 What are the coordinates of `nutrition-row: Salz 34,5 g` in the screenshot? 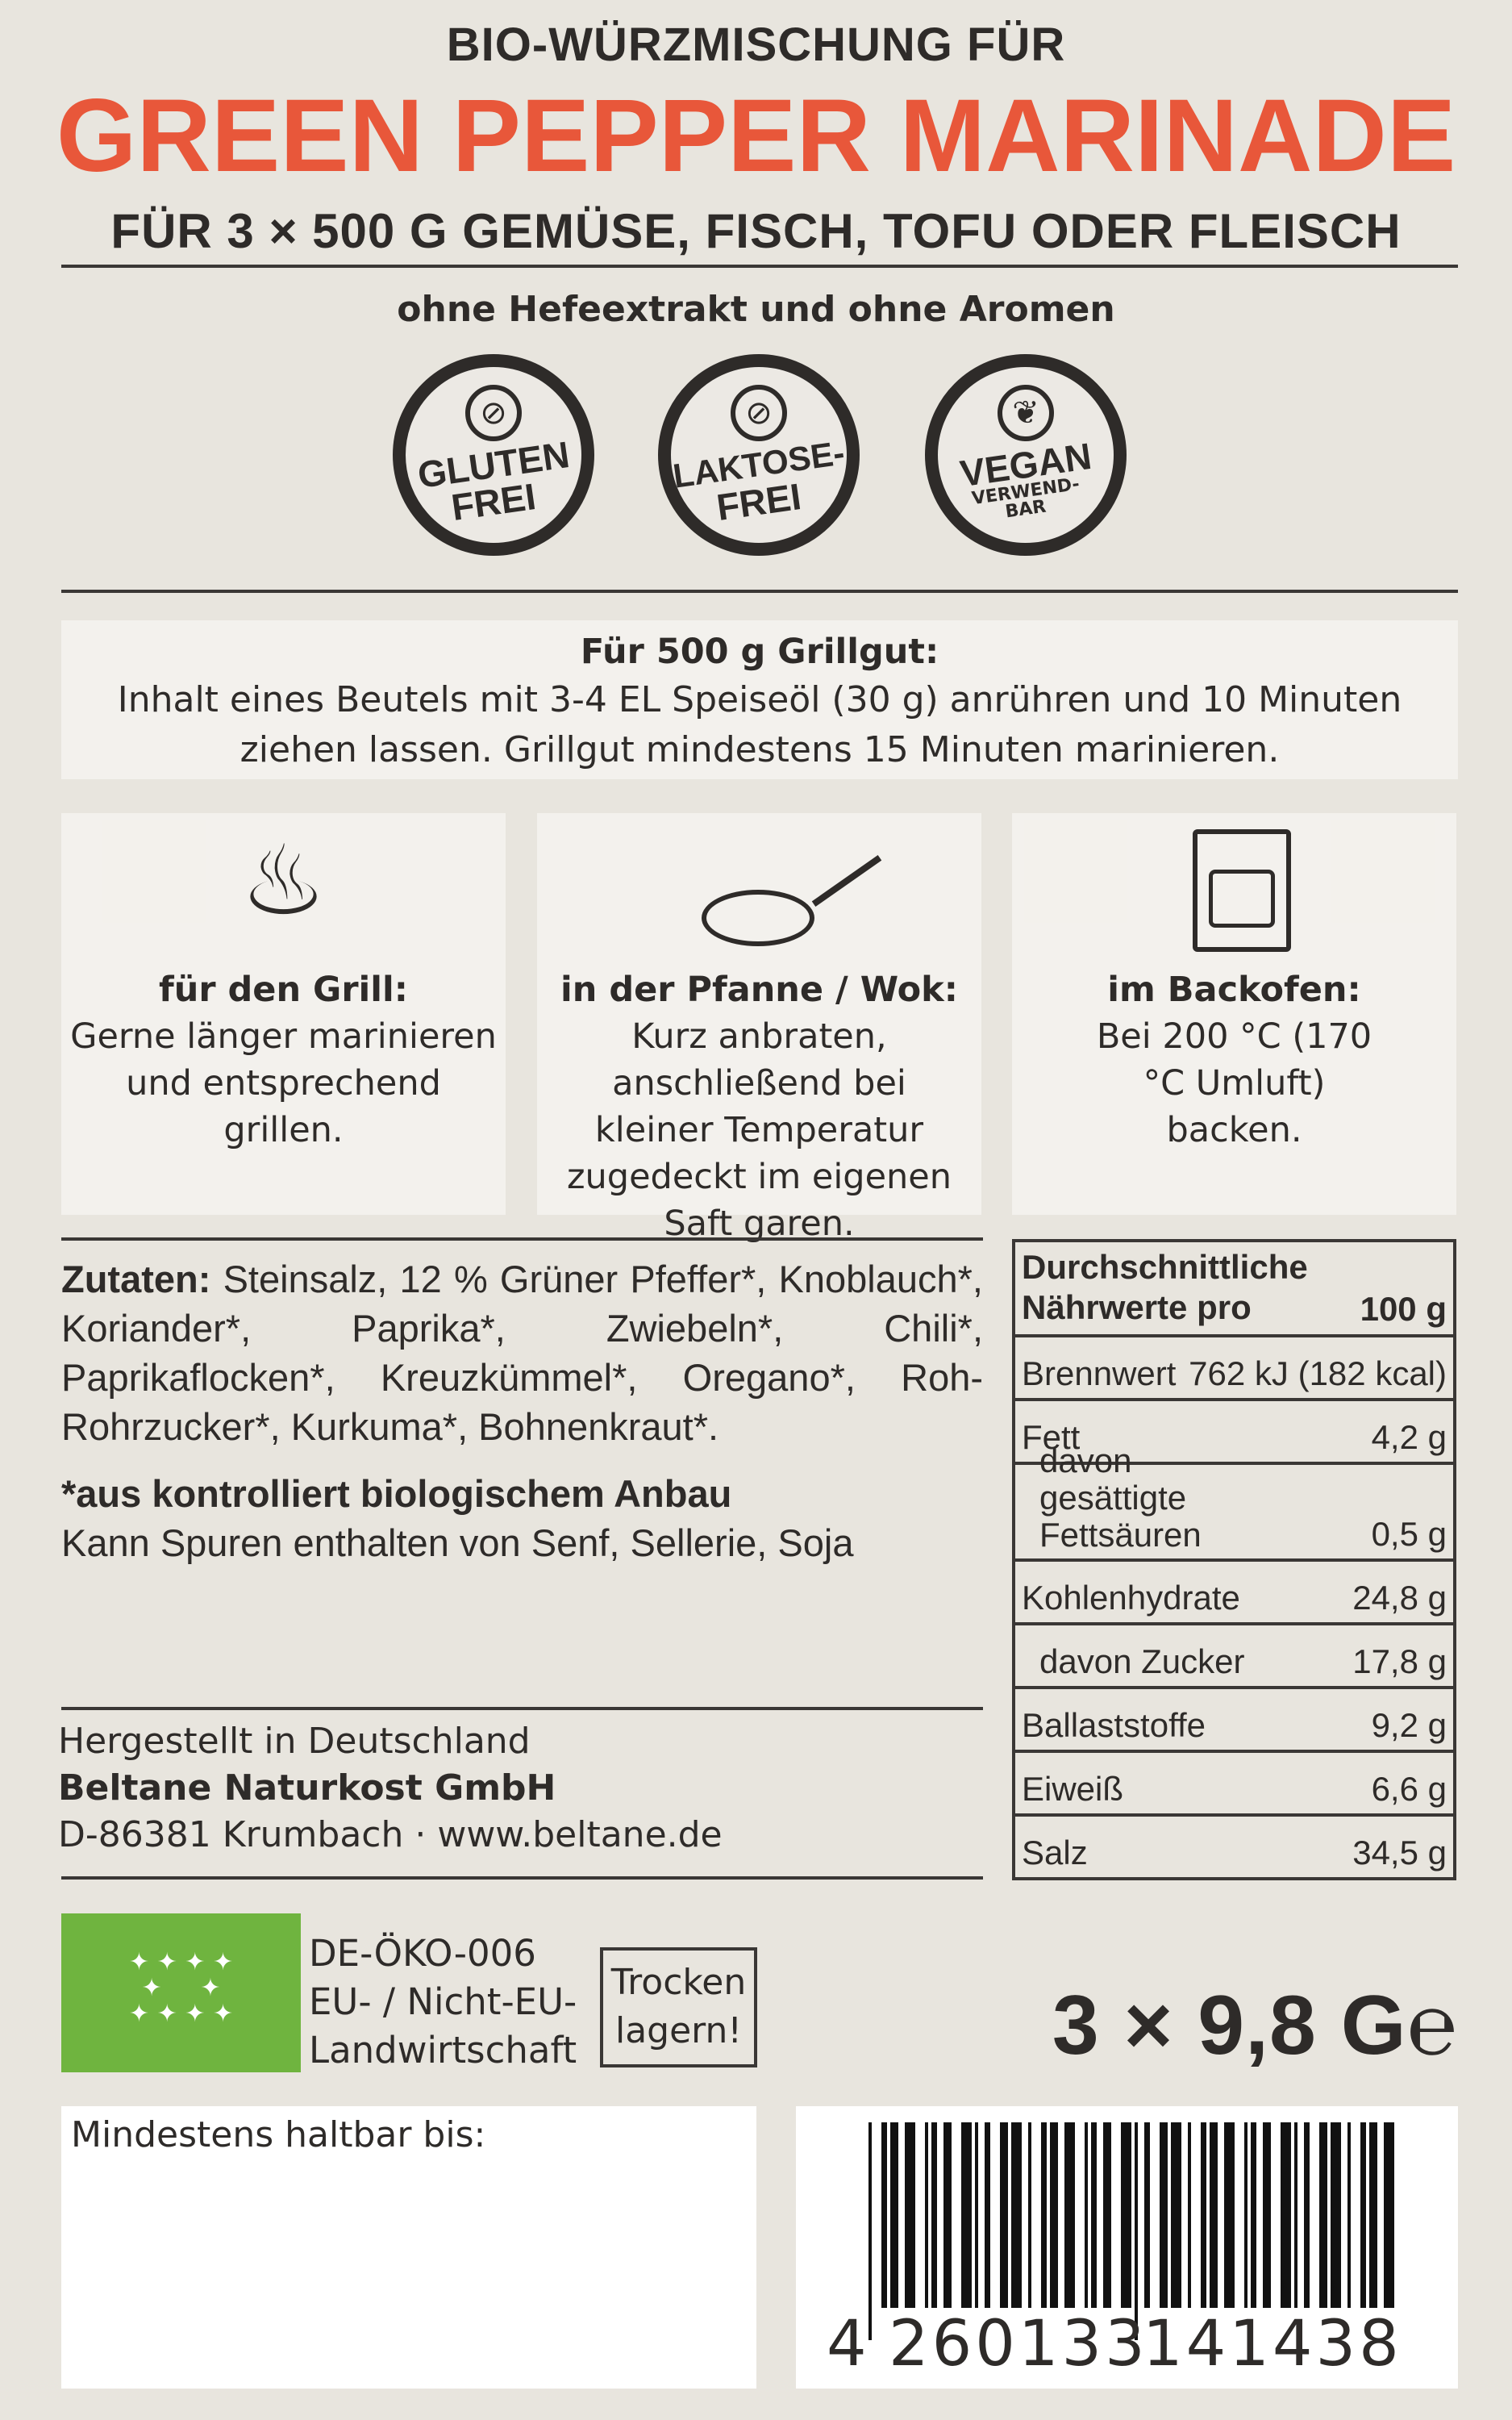 It's located at (1234, 1845).